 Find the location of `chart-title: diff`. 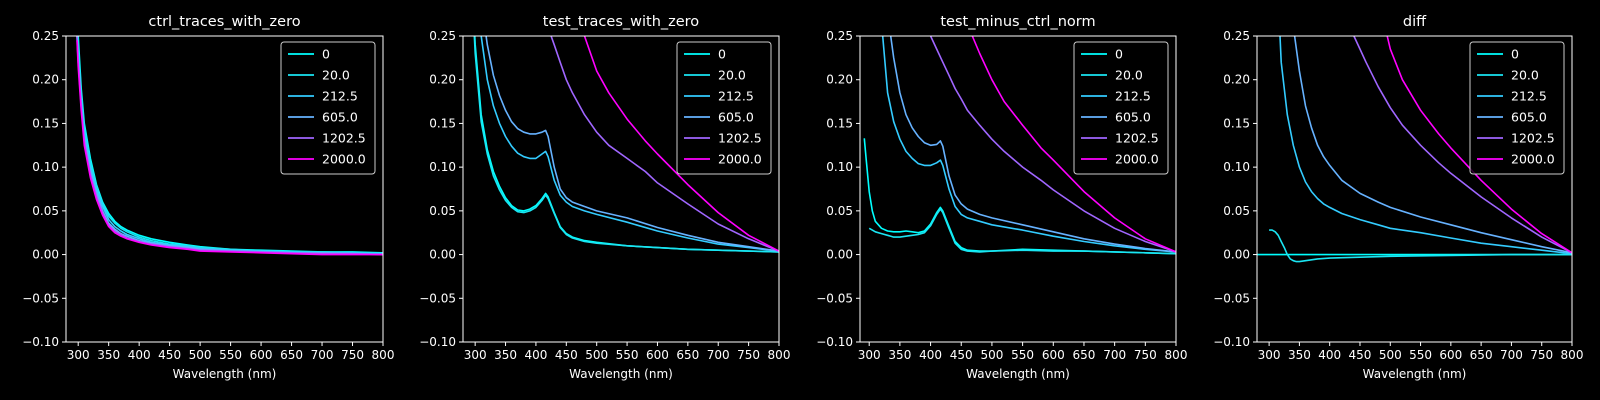

chart-title: diff is located at coordinates (1415, 22).